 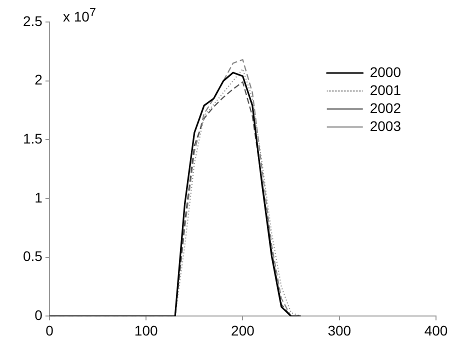 I want to click on y-tick-label: 1, so click(x=38, y=197).